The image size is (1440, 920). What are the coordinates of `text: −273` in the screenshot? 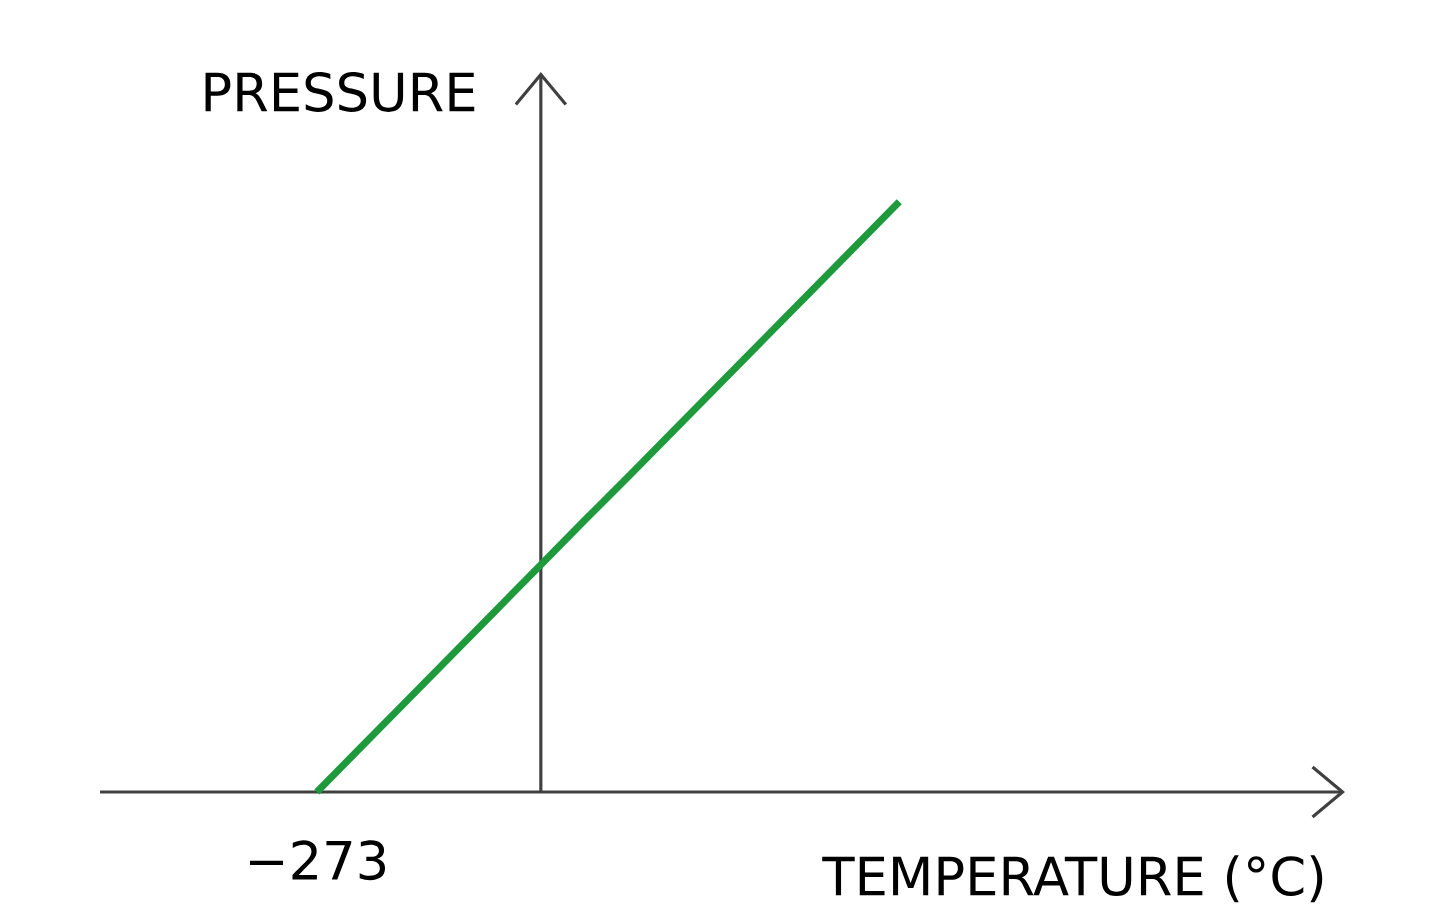 It's located at (317, 860).